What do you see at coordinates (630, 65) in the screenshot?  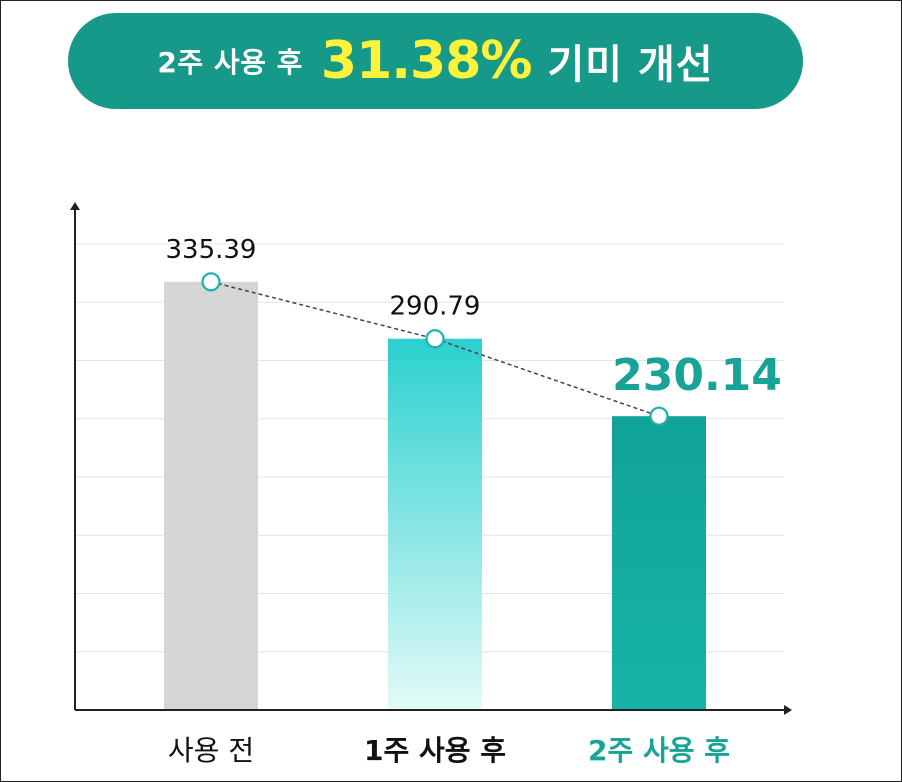 I see `headline-suffix: 기미 개선` at bounding box center [630, 65].